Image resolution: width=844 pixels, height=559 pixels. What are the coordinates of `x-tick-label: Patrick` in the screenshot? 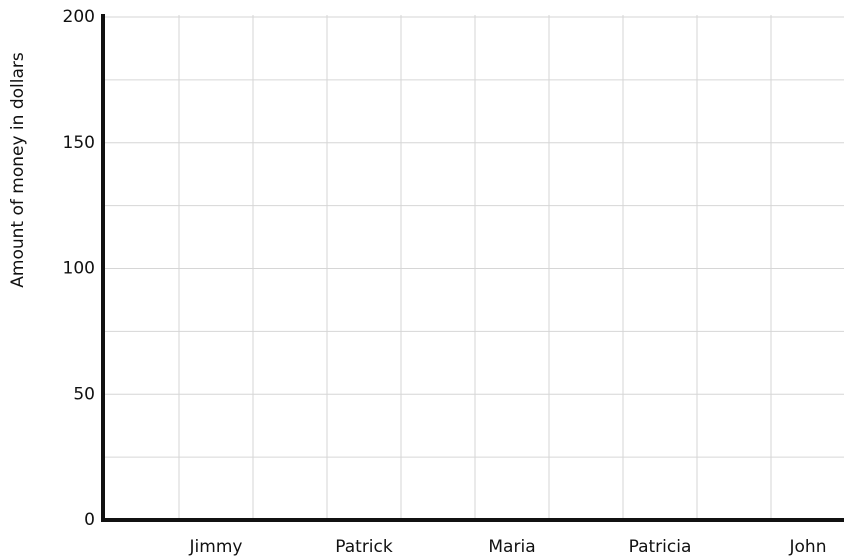 It's located at (364, 547).